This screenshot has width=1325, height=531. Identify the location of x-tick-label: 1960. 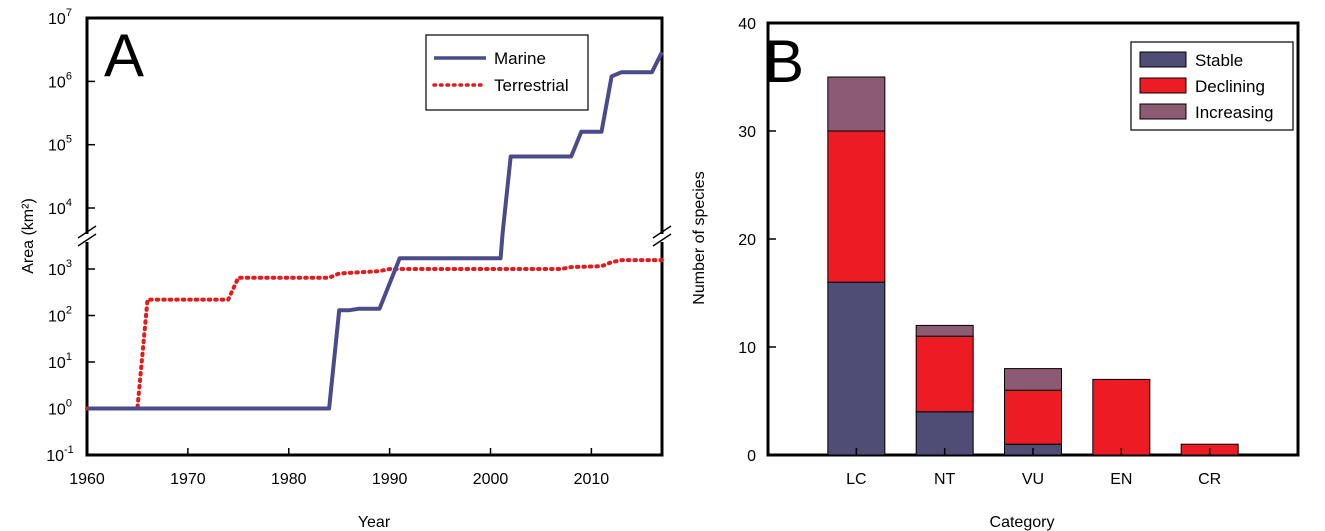
(87, 479).